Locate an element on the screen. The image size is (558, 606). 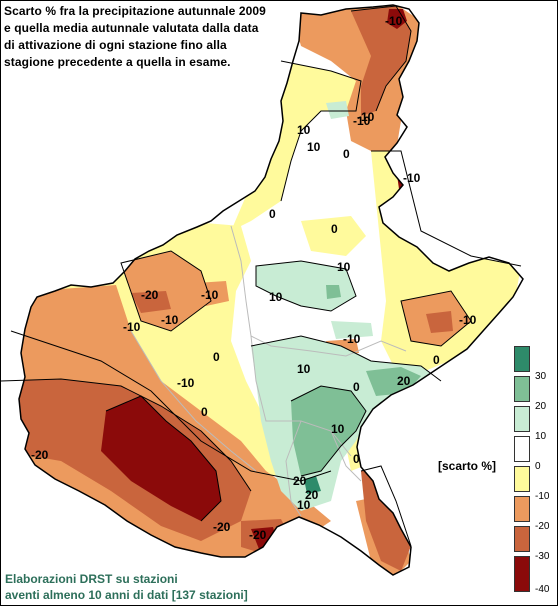
legend-tick-label: -30 is located at coordinates (542, 556).